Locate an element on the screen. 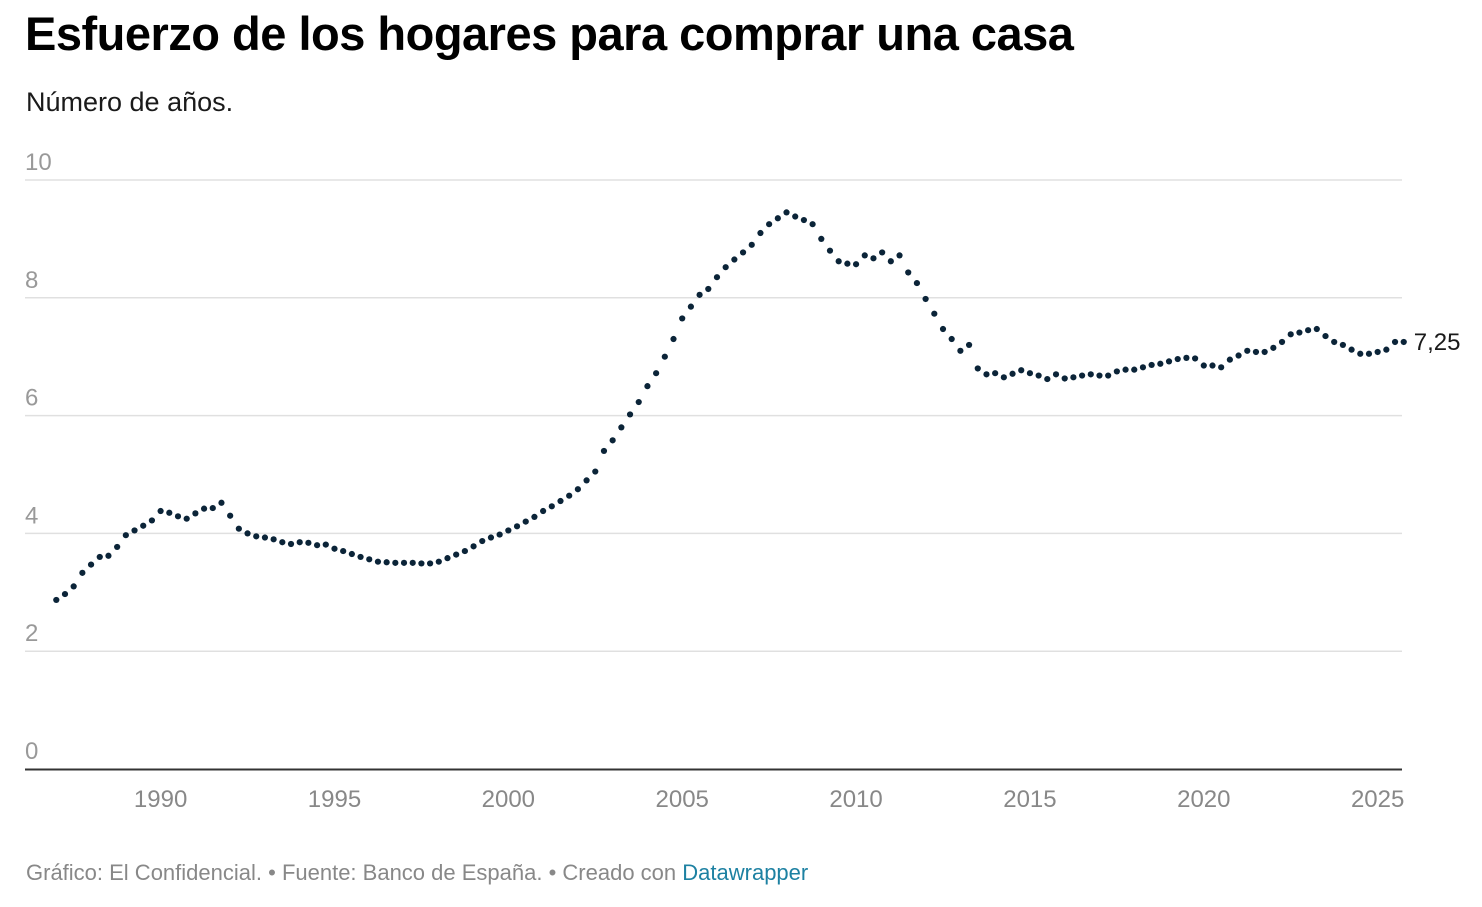  x-tick-label: 2010 is located at coordinates (855, 799).